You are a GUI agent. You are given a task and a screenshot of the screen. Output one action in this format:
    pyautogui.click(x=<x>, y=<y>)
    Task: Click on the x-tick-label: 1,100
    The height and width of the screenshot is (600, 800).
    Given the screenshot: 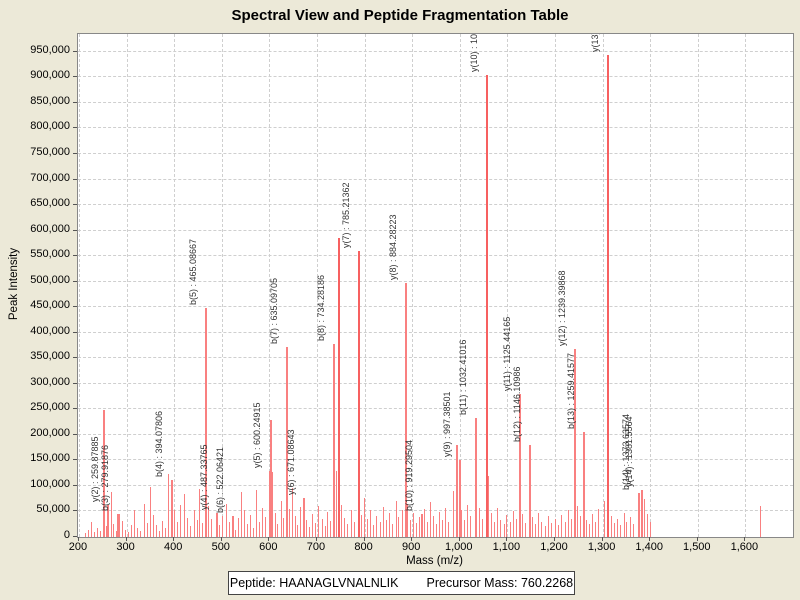 What is the action you would take?
    pyautogui.click(x=506, y=547)
    